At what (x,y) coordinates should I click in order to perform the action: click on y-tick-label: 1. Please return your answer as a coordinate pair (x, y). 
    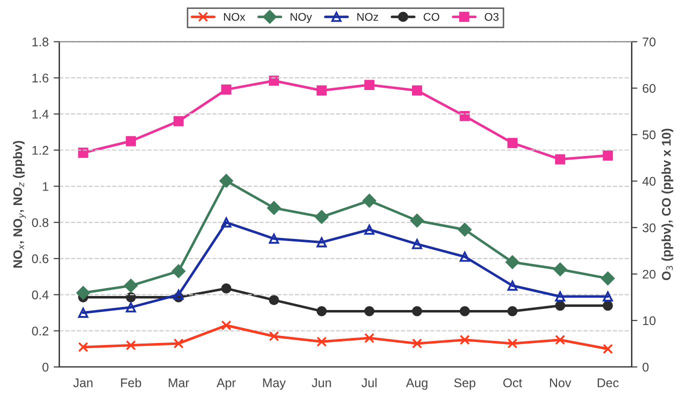
    Looking at the image, I should click on (45, 186).